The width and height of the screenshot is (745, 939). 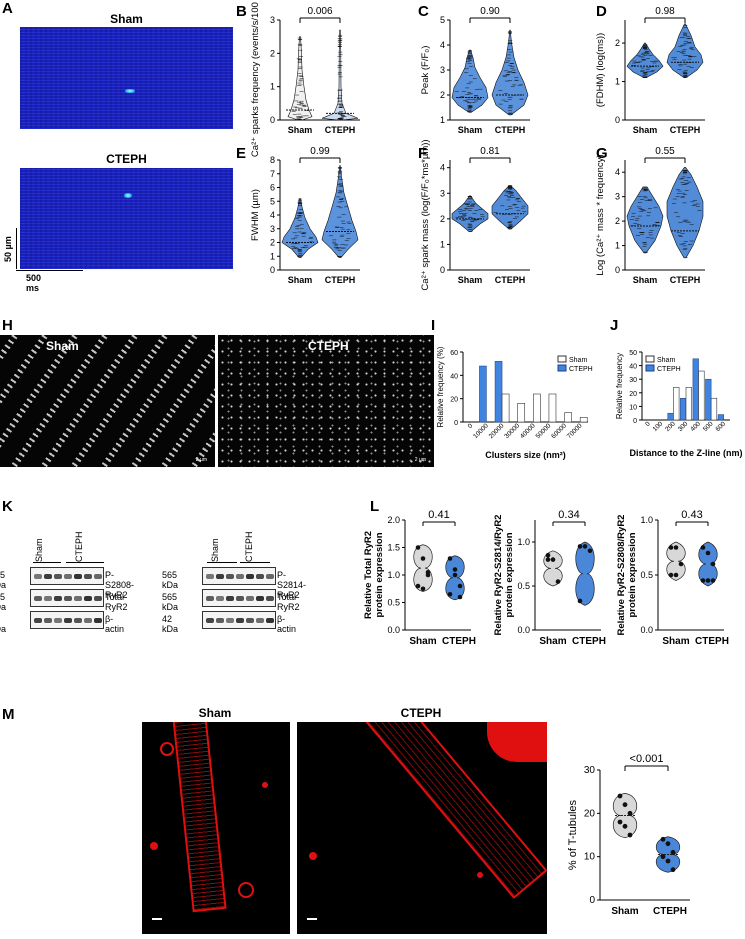 What do you see at coordinates (498, 392) in the screenshot?
I see `bar-cteph` at bounding box center [498, 392].